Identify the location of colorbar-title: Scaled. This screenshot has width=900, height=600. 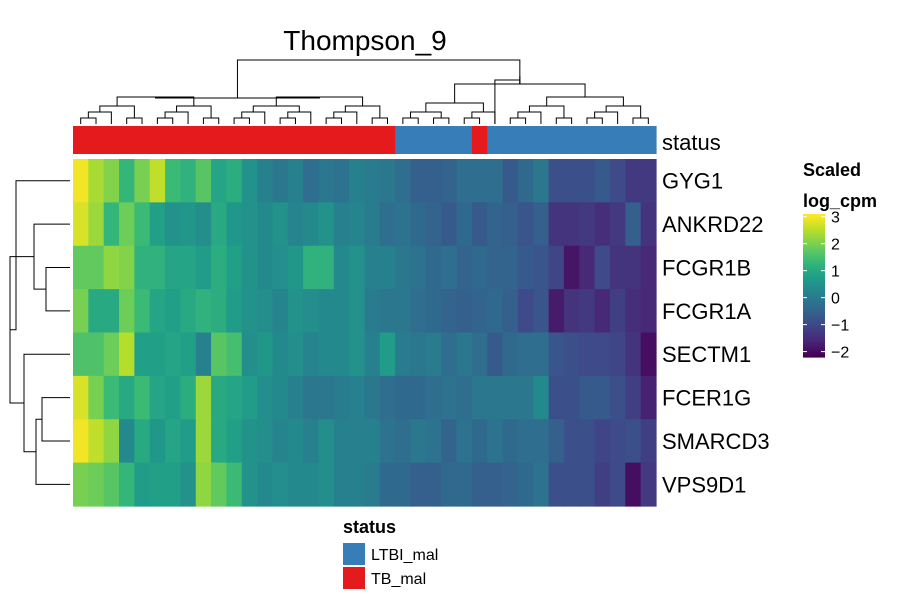
(832, 170).